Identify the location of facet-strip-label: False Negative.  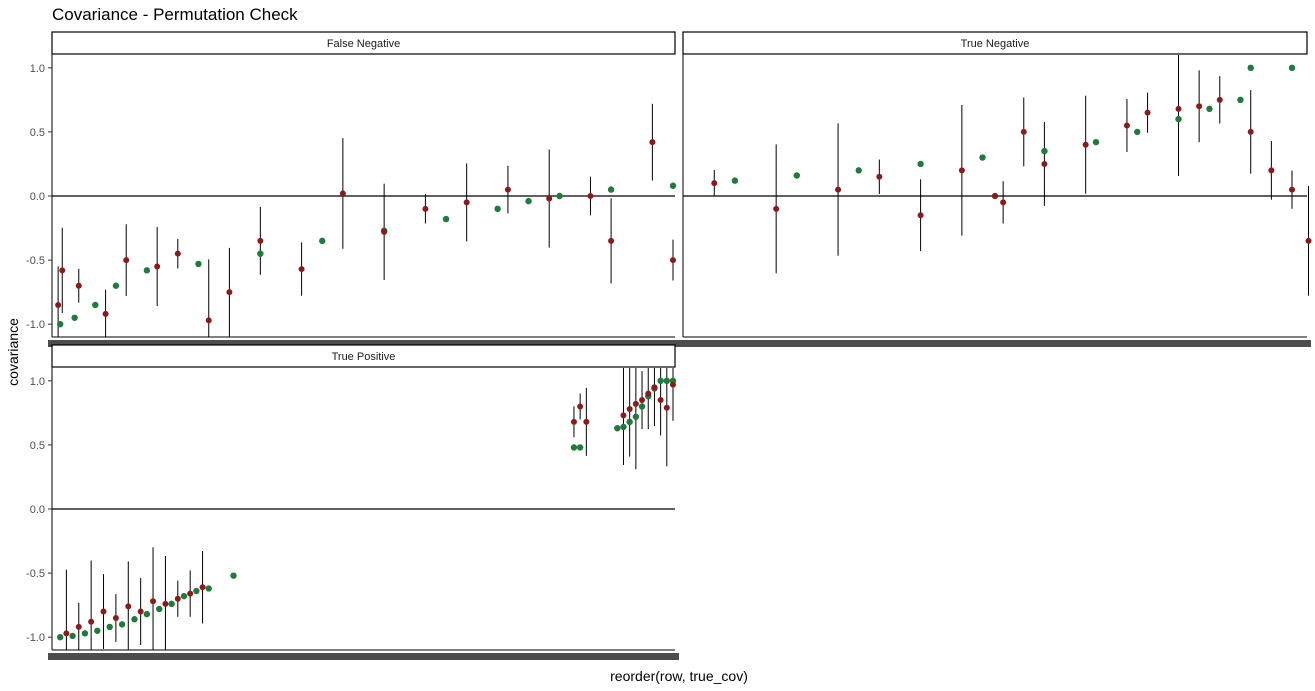
(363, 44).